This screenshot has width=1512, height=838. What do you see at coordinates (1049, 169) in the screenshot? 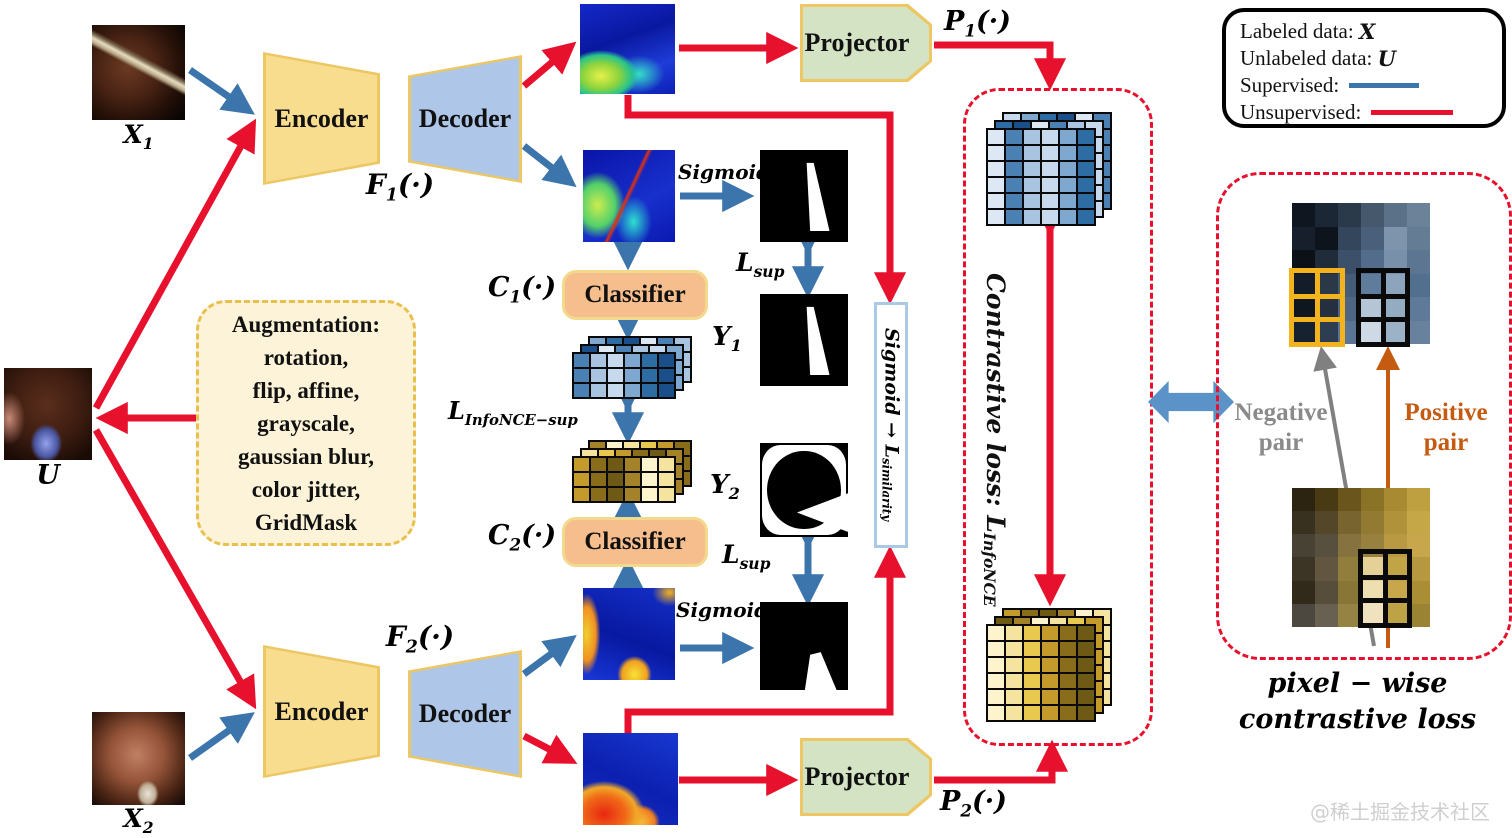
I see `projection-stack-blue` at bounding box center [1049, 169].